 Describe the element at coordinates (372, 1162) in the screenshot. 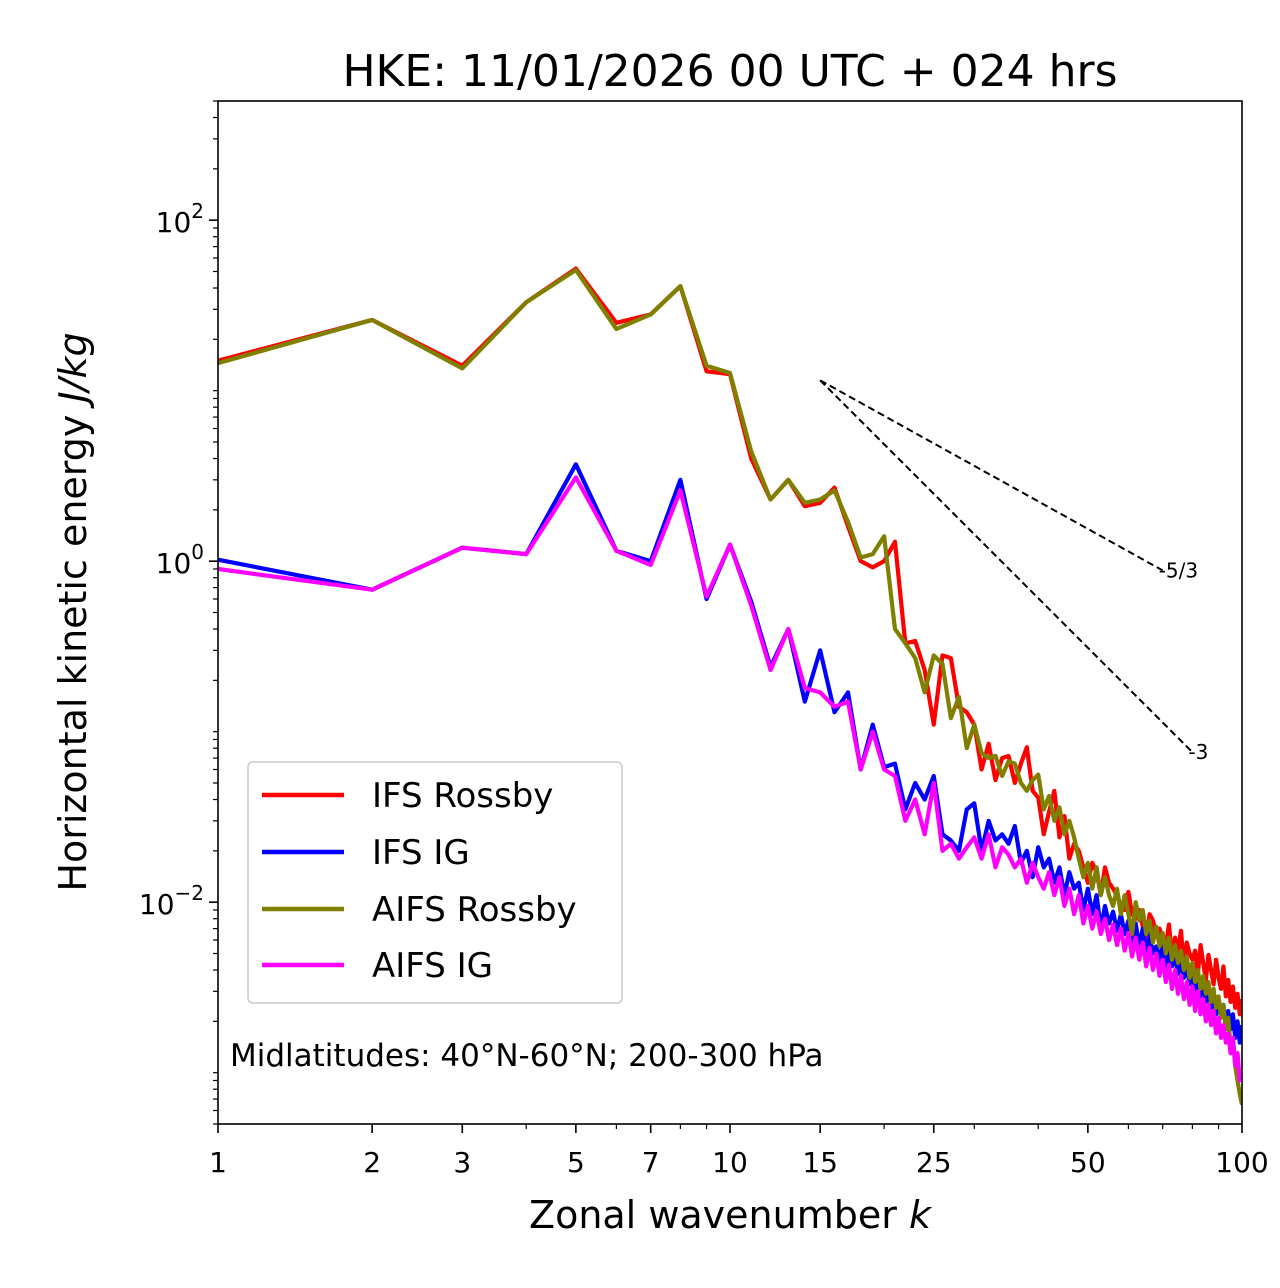

I see `x-tick-label: 2` at that location.